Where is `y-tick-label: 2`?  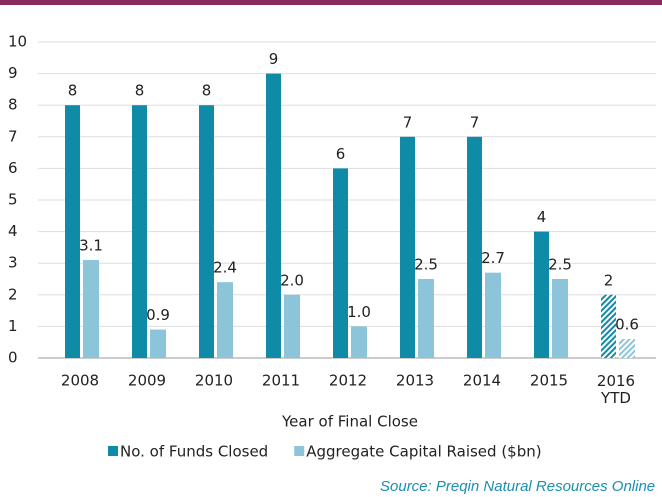
y-tick-label: 2 is located at coordinates (13, 294).